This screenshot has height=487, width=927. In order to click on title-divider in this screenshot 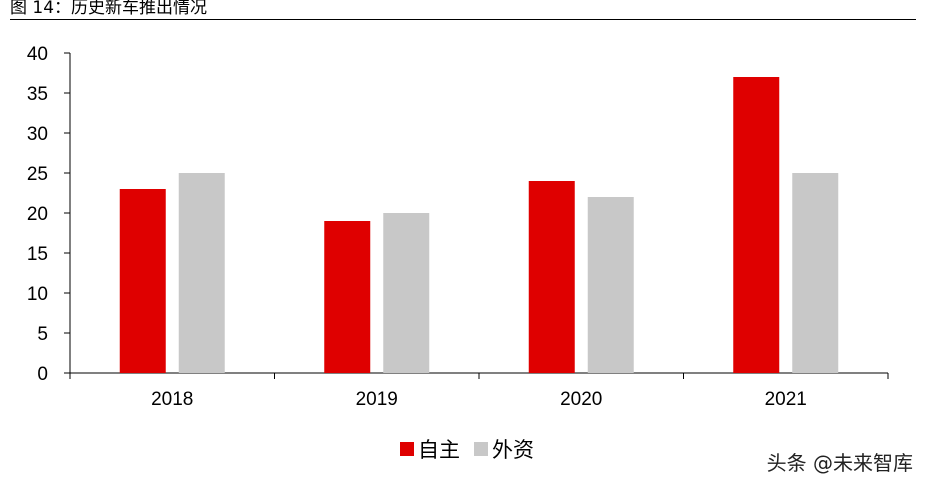, I will do `click(463, 19)`.